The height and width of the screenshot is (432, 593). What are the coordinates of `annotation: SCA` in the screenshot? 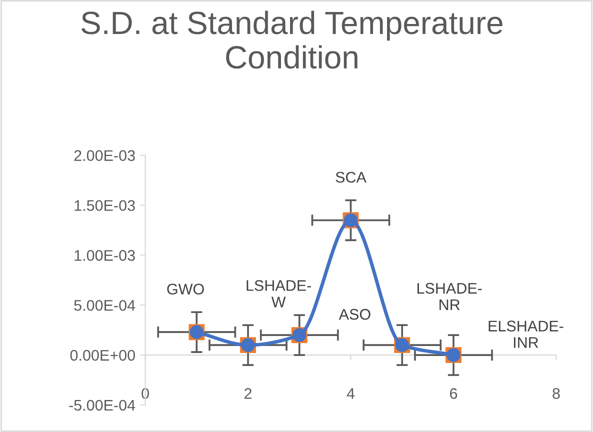 It's located at (351, 177).